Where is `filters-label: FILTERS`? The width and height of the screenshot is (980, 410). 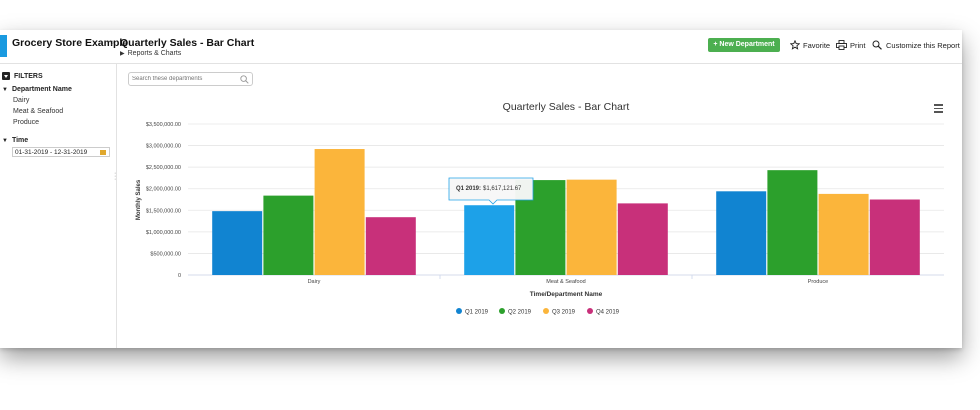
filters-label: FILTERS is located at coordinates (28, 76).